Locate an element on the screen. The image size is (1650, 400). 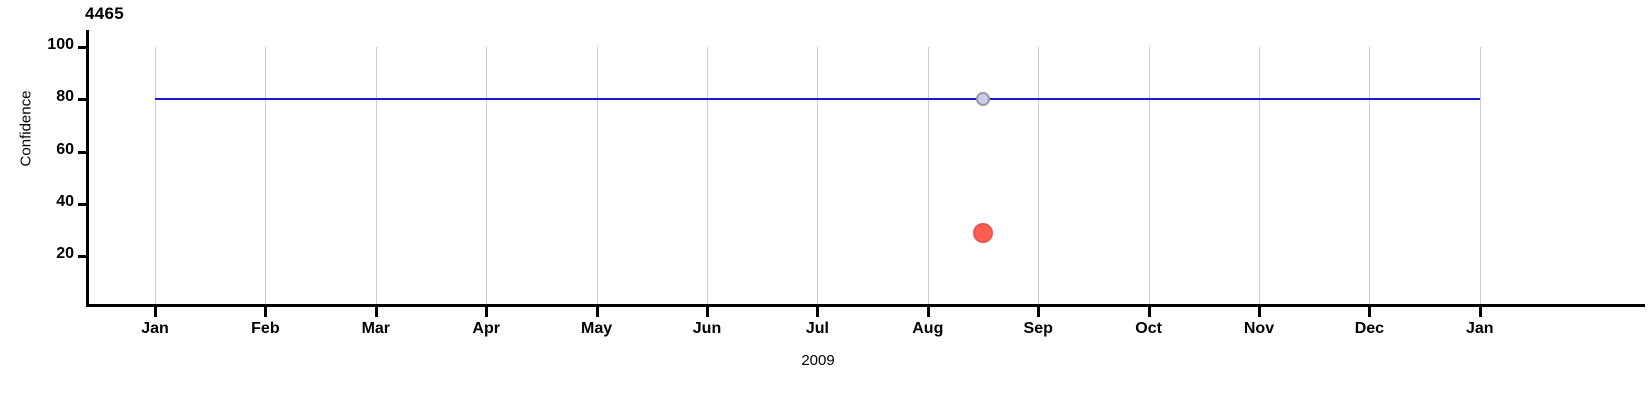
data-point-confidence-point-high is located at coordinates (983, 99).